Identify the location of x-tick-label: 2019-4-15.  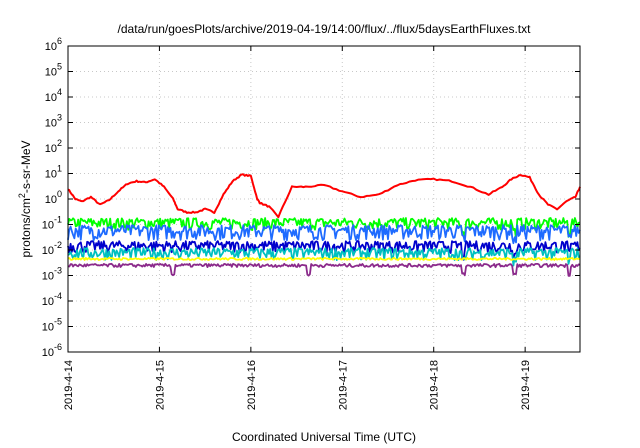
(160, 385).